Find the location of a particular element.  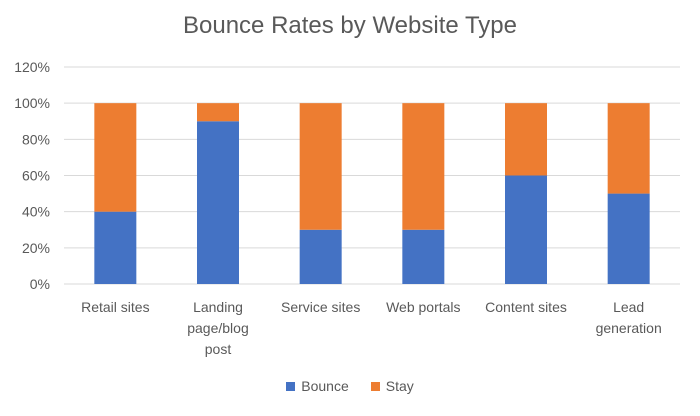

legend-swatch-stay is located at coordinates (375, 386).